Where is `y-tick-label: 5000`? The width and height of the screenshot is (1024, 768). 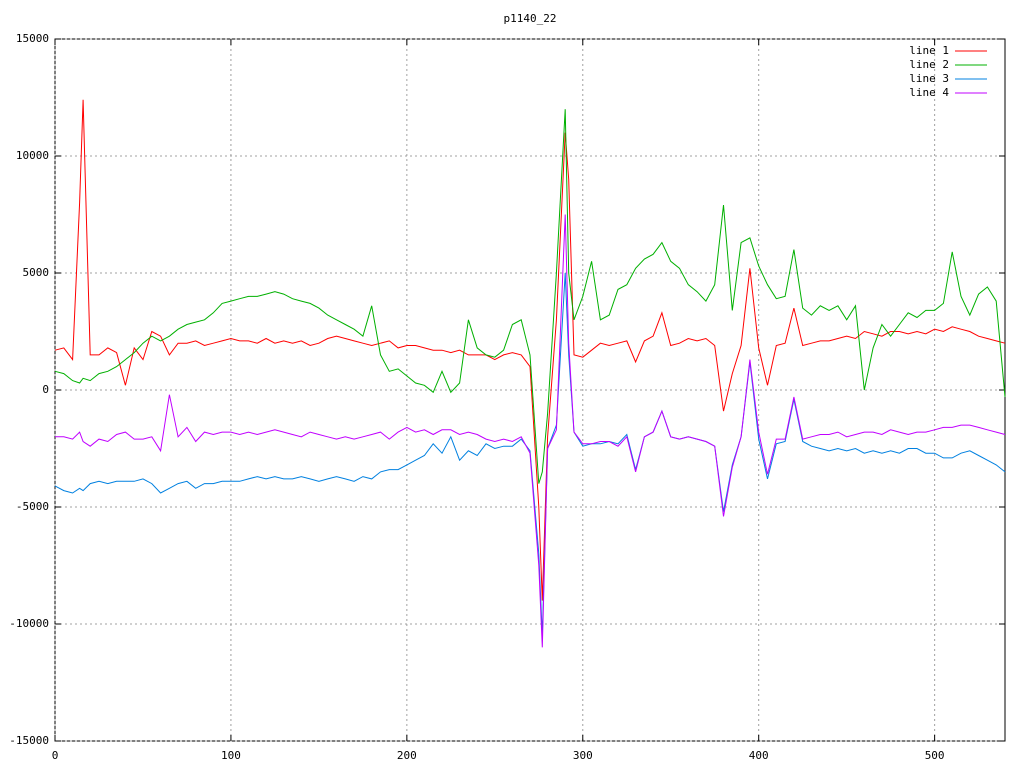
y-tick-label: 5000 is located at coordinates (36, 272).